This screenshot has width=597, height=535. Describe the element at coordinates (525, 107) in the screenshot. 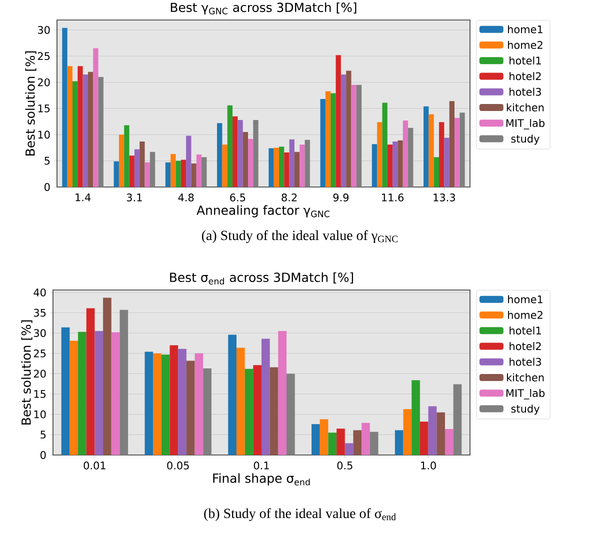

I see `legend-label: kitchen` at that location.